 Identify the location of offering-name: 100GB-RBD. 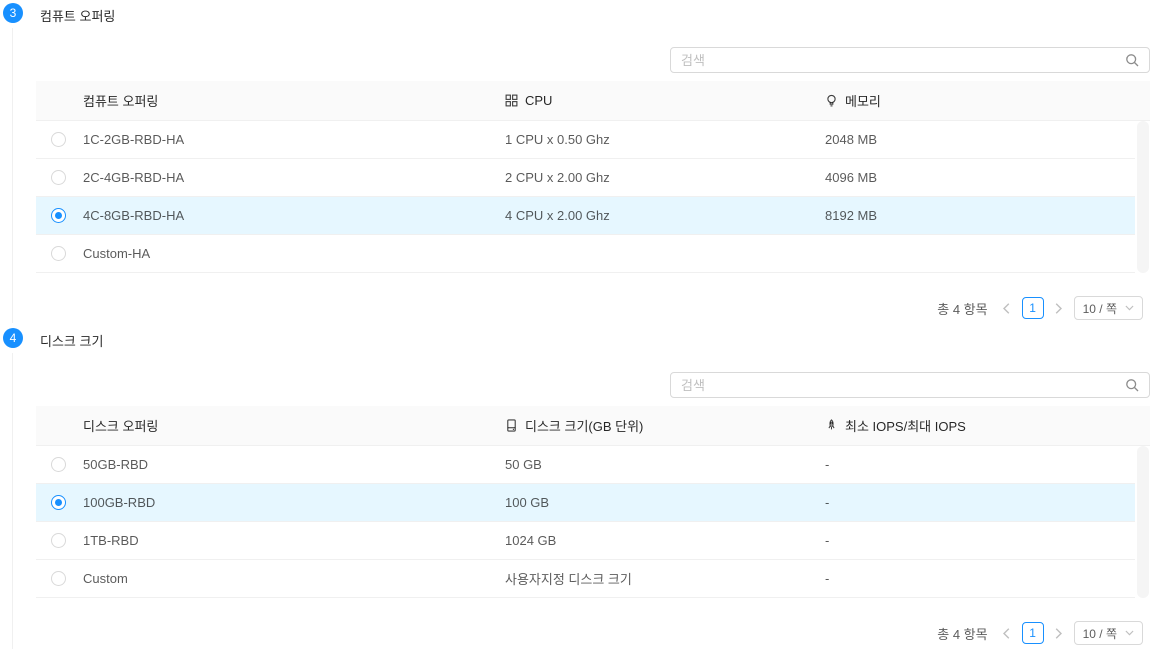
(119, 502).